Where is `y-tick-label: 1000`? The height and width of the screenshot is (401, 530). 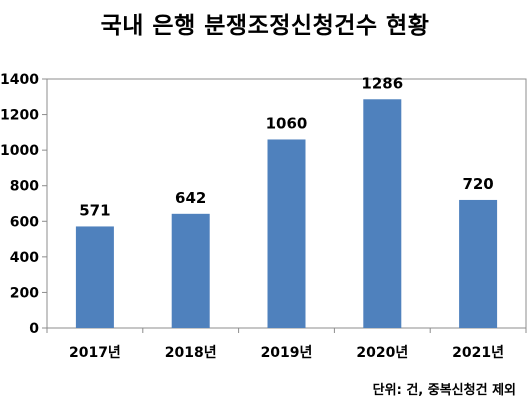
y-tick-label: 1000 is located at coordinates (19, 151).